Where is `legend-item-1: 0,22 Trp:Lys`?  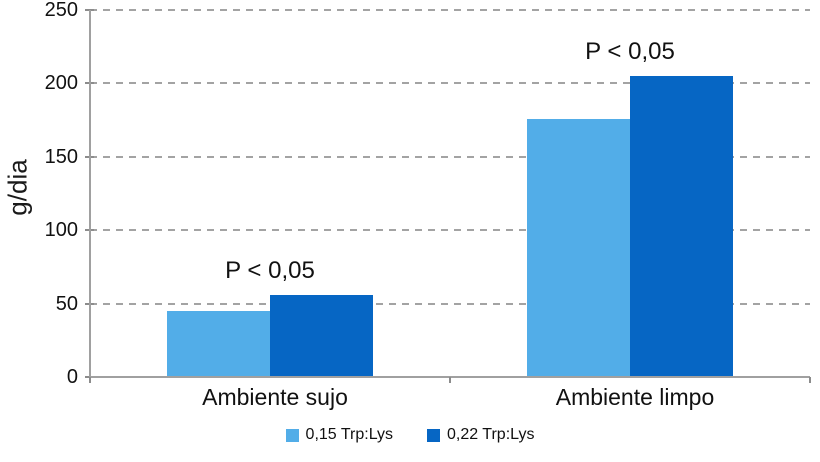 legend-item-1: 0,22 Trp:Lys is located at coordinates (480, 435).